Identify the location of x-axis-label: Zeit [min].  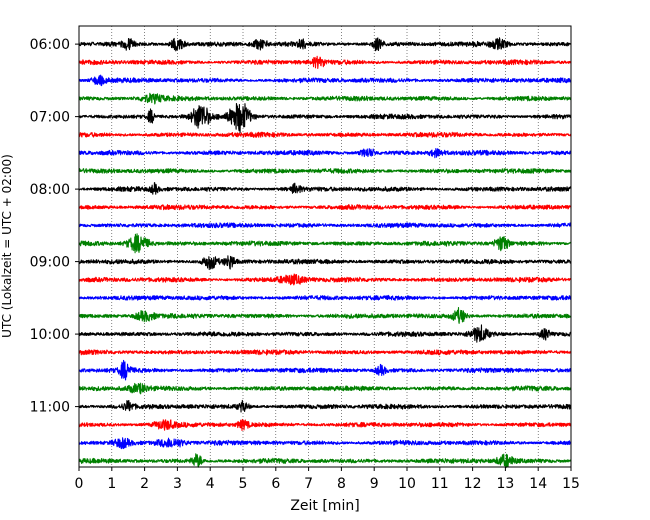
(324, 506).